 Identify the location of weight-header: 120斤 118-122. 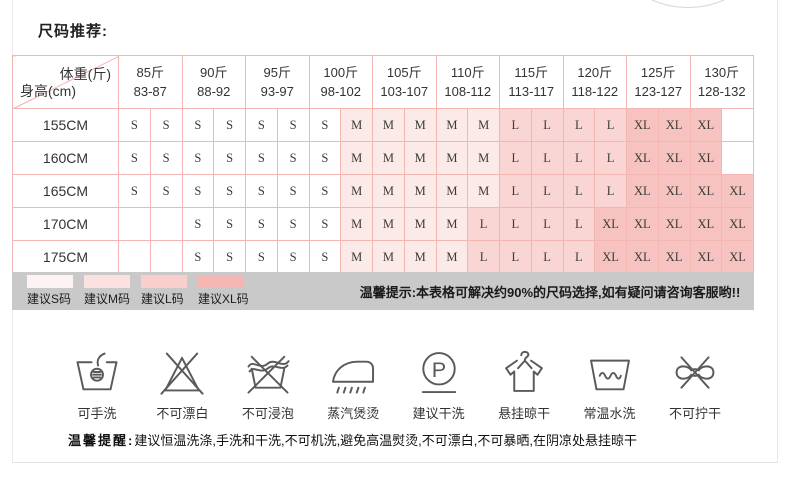
(594, 82).